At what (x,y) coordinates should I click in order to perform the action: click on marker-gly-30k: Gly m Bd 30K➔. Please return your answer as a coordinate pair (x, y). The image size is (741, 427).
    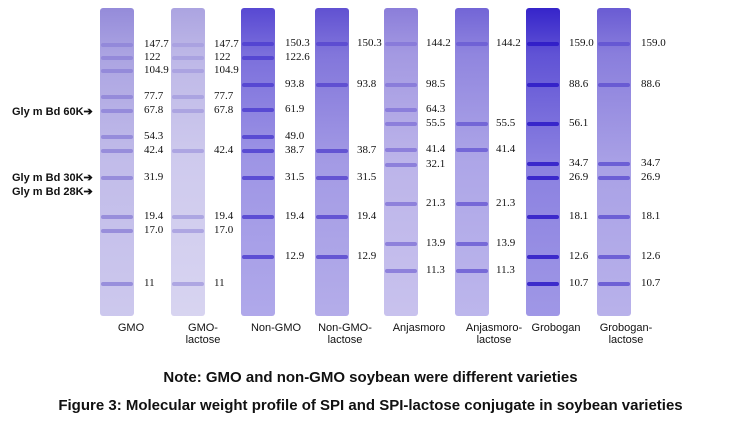
    Looking at the image, I should click on (52, 178).